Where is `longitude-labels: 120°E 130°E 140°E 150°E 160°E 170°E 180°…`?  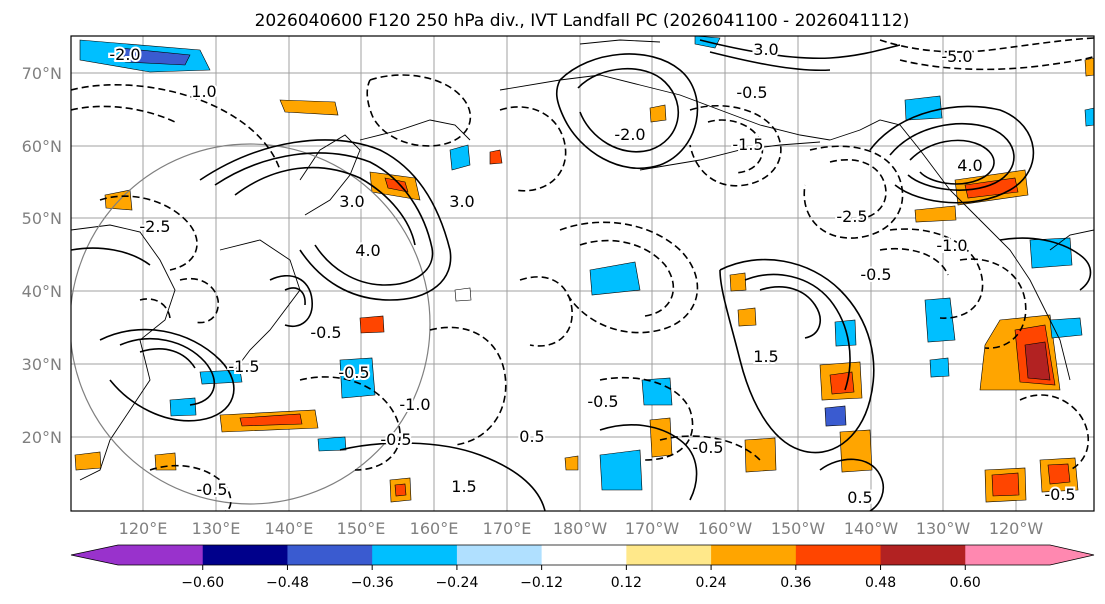
longitude-labels: 120°E 130°E 140°E 150°E 160°E 170°E 180°… is located at coordinates (581, 528).